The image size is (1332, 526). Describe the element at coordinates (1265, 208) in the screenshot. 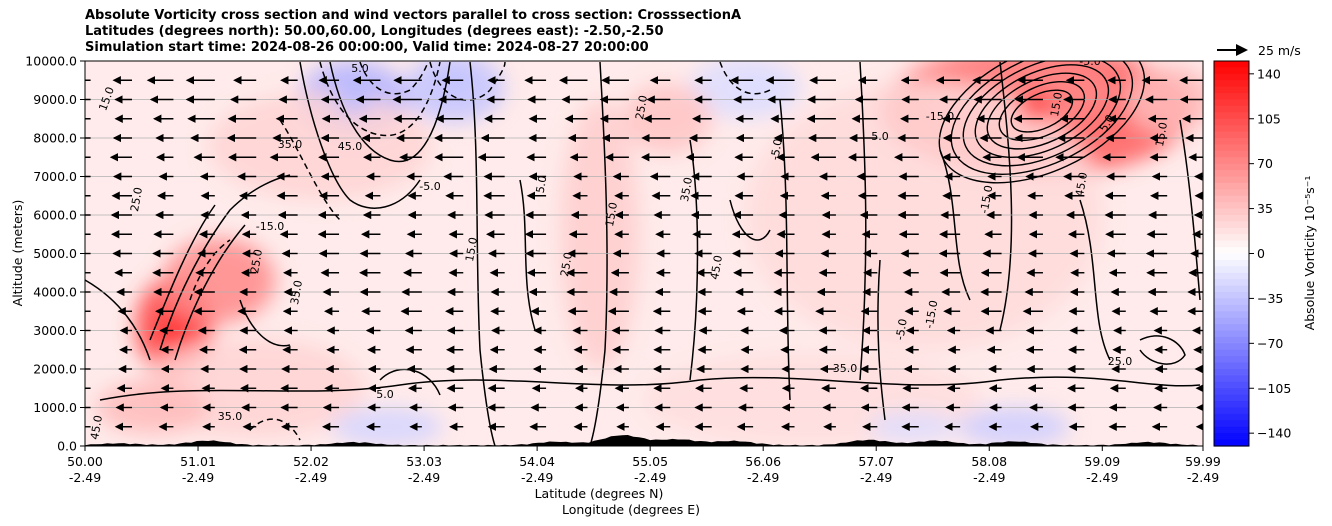

I see `colorbar-tick-label: 35` at that location.